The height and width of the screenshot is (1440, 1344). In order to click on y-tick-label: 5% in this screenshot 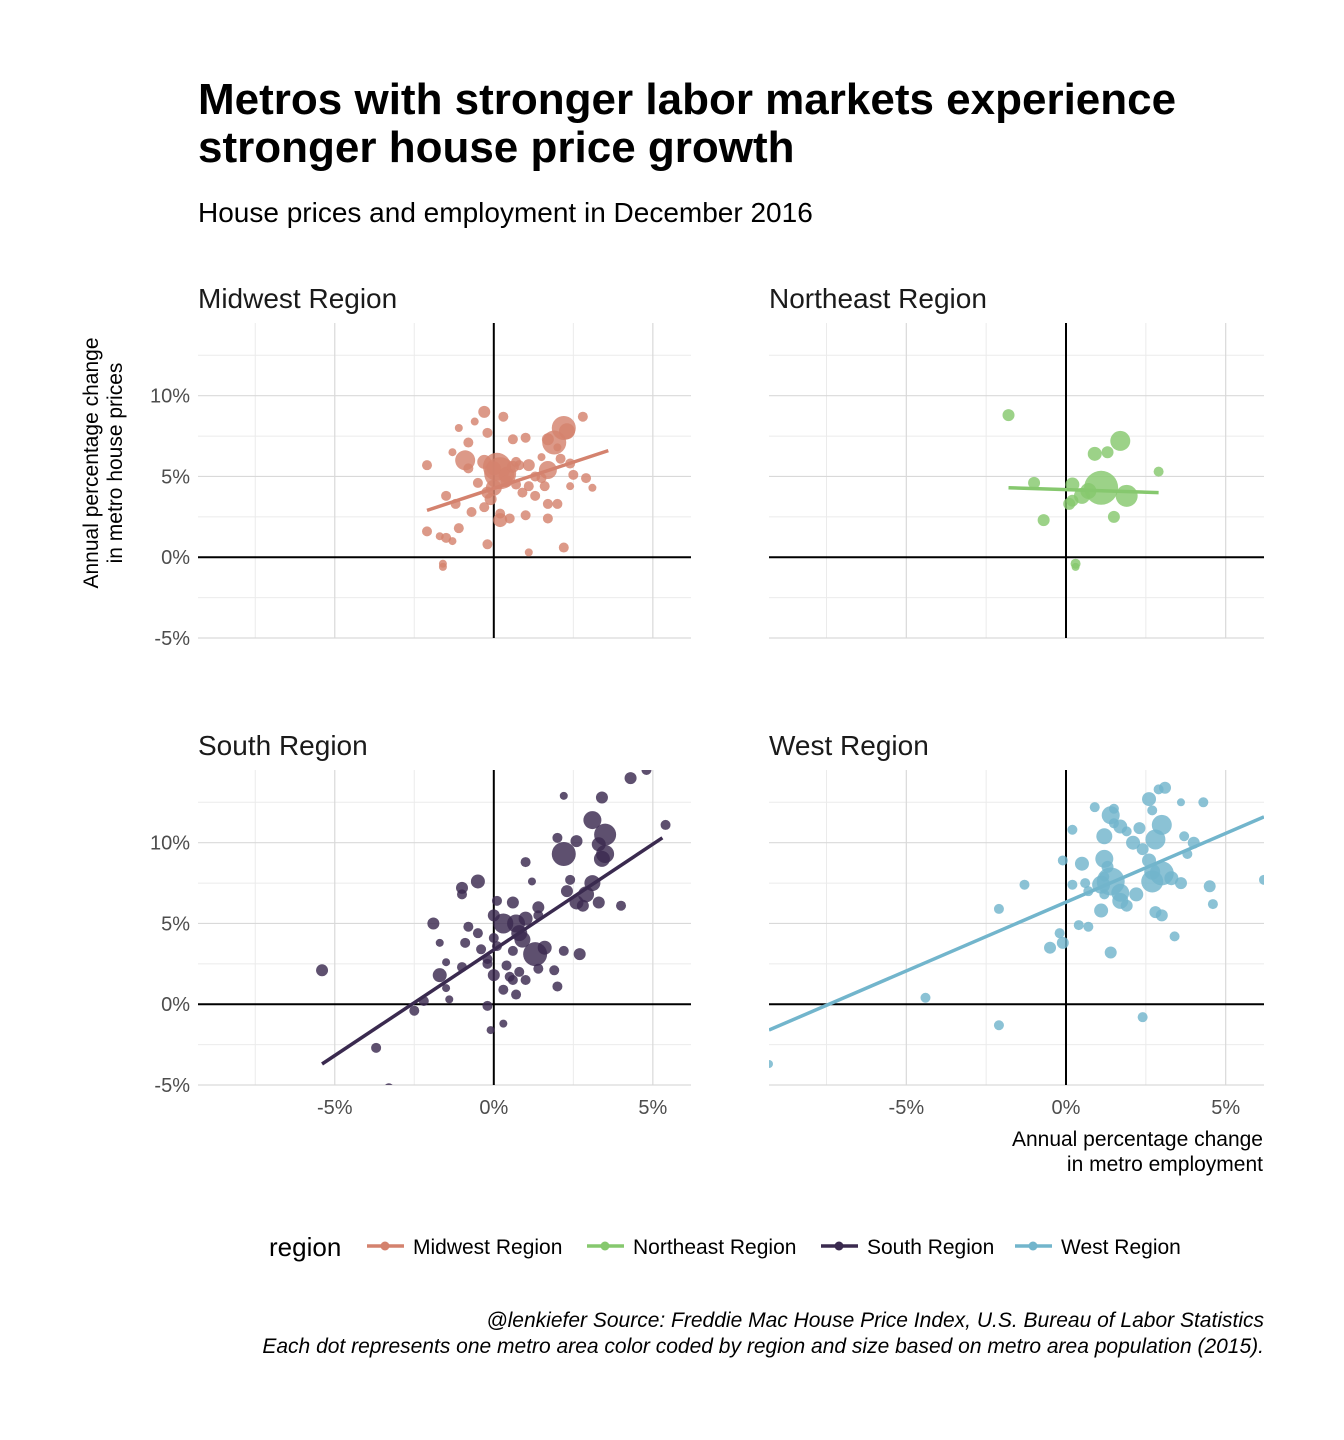, I will do `click(175, 924)`.